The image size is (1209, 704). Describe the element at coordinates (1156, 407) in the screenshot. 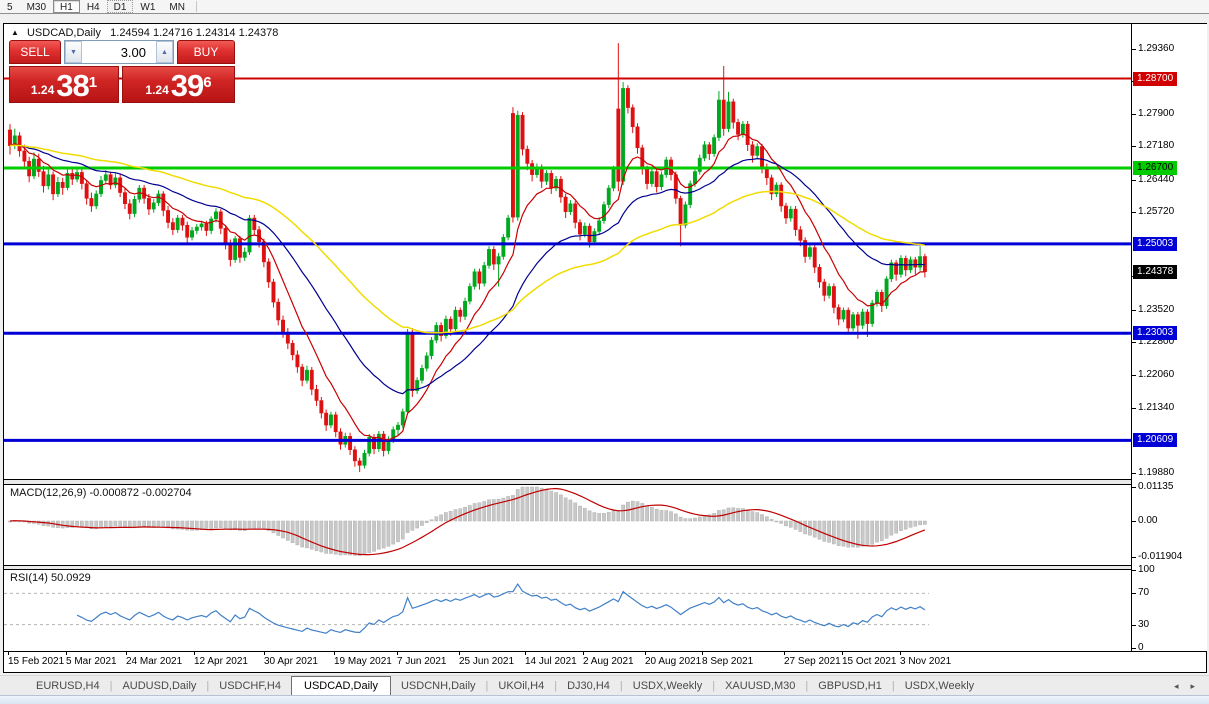

I see `price-tick-label: 1.21340` at that location.